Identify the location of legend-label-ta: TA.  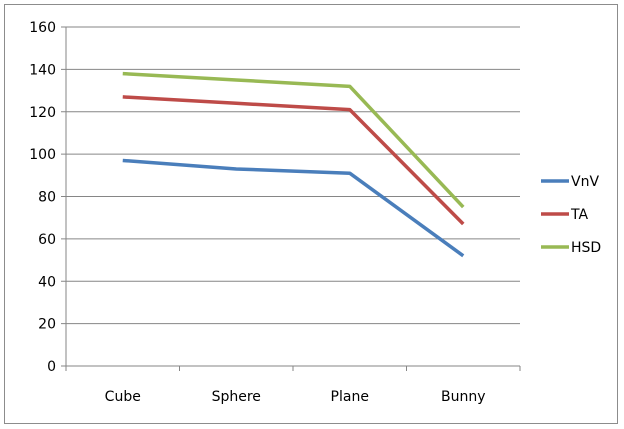
(579, 215).